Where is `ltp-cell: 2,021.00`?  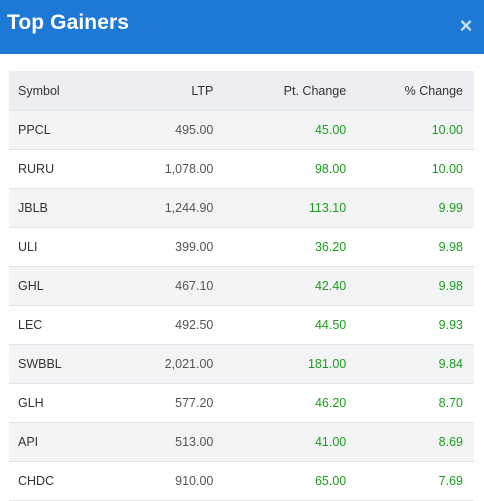 ltp-cell: 2,021.00 is located at coordinates (162, 364).